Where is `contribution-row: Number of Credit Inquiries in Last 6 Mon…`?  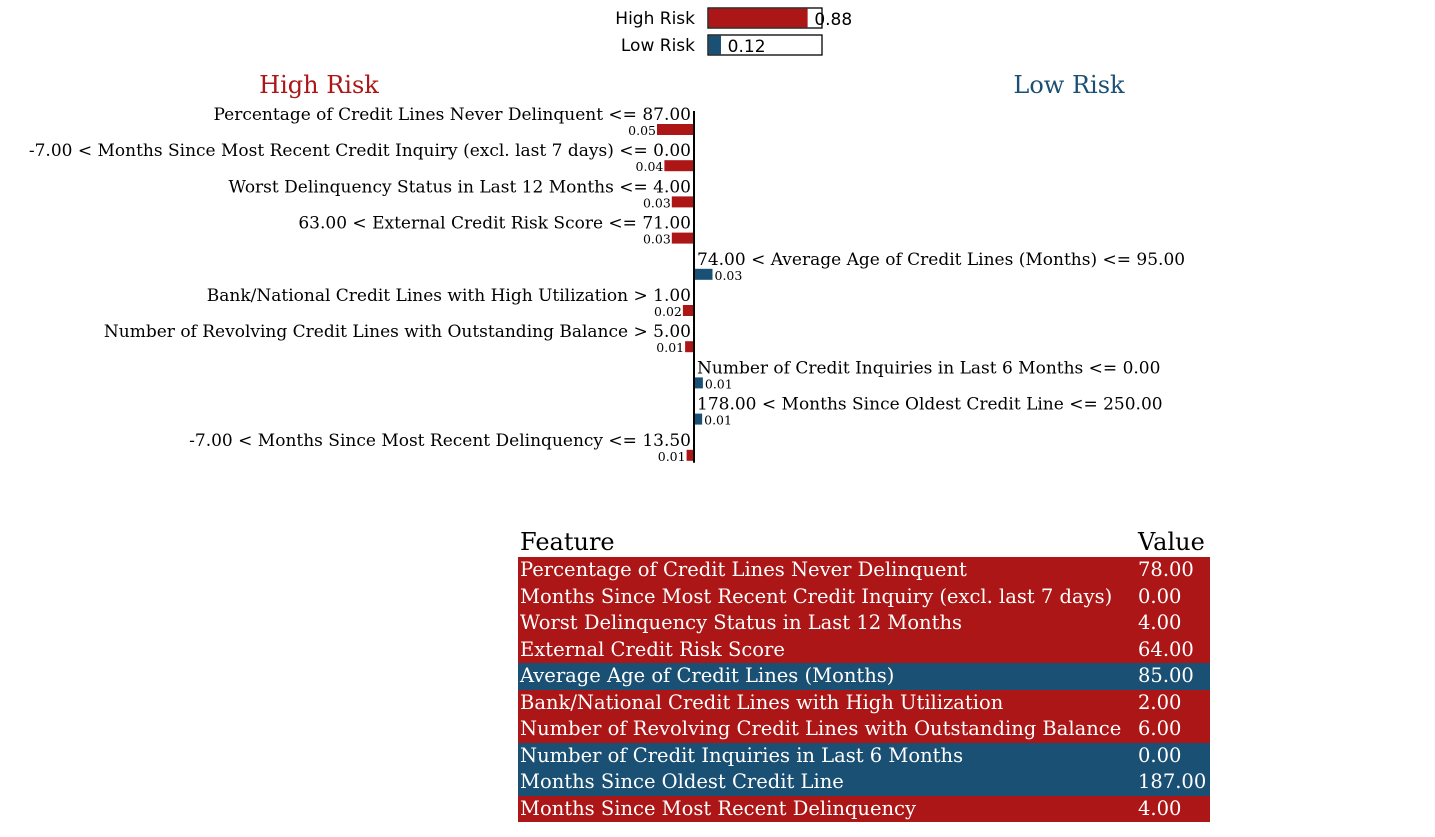 contribution-row: Number of Credit Inquiries in Last 6 Mon… is located at coordinates (927, 374).